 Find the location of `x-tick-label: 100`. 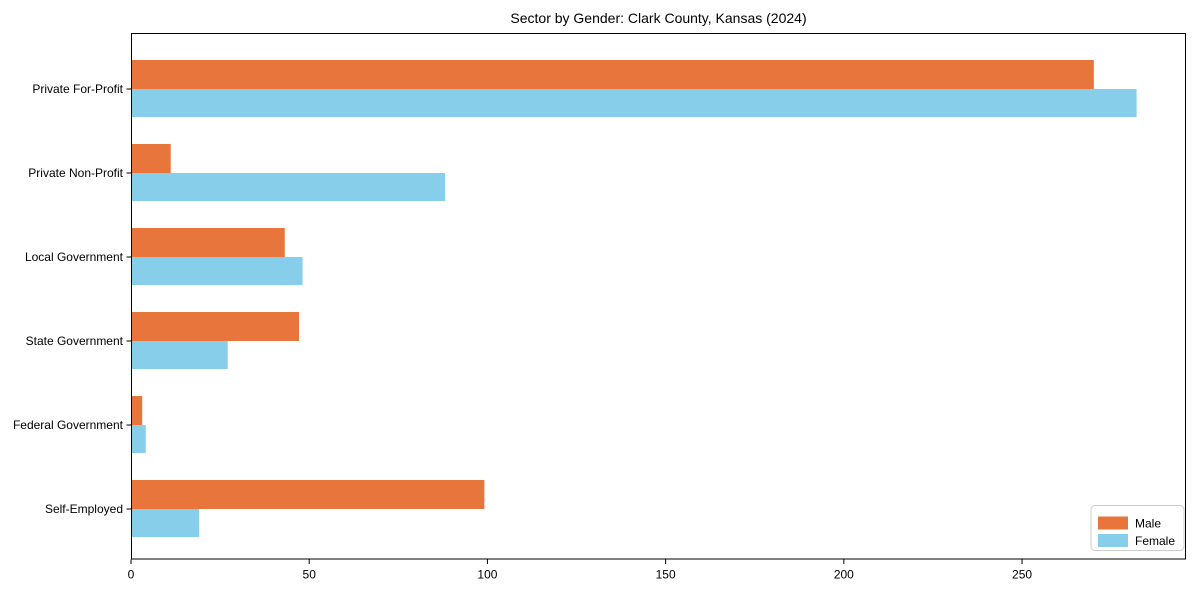

x-tick-label: 100 is located at coordinates (487, 575).